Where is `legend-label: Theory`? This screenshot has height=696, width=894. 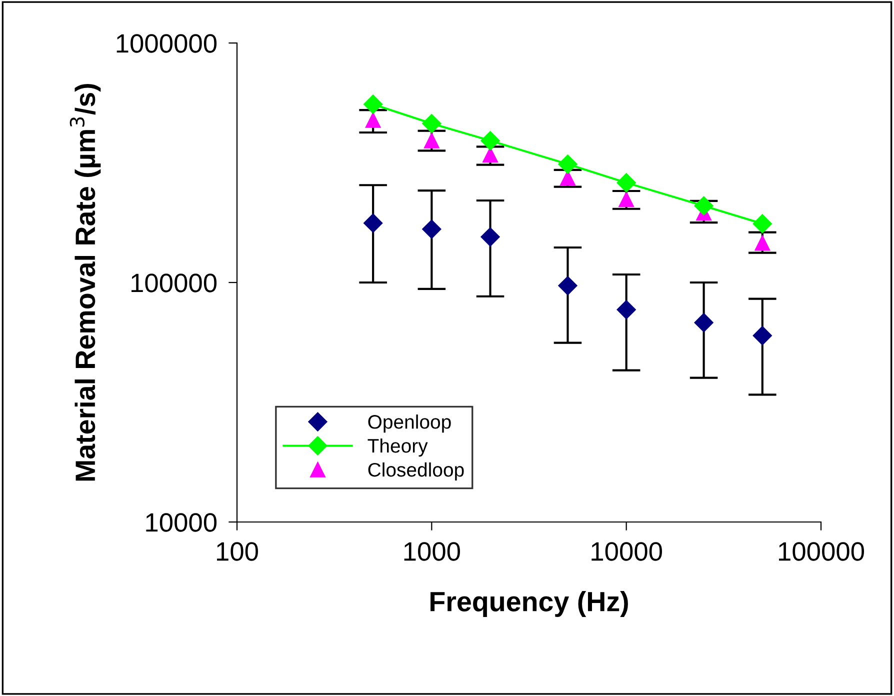 legend-label: Theory is located at coordinates (398, 447).